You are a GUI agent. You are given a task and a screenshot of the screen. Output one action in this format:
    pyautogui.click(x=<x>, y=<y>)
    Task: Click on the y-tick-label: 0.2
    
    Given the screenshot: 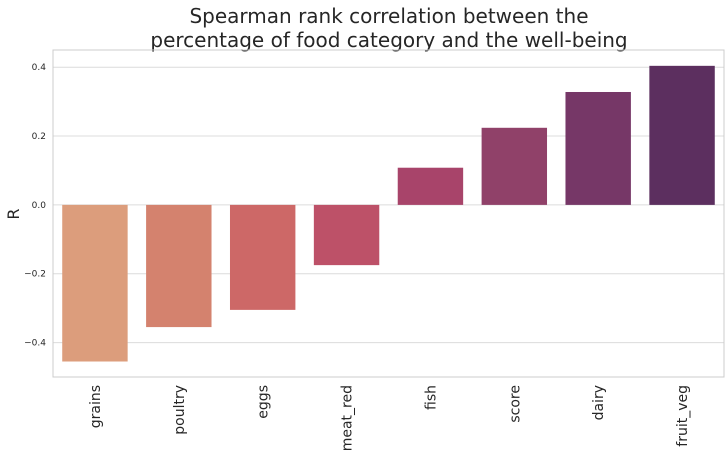 What is the action you would take?
    pyautogui.click(x=39, y=137)
    